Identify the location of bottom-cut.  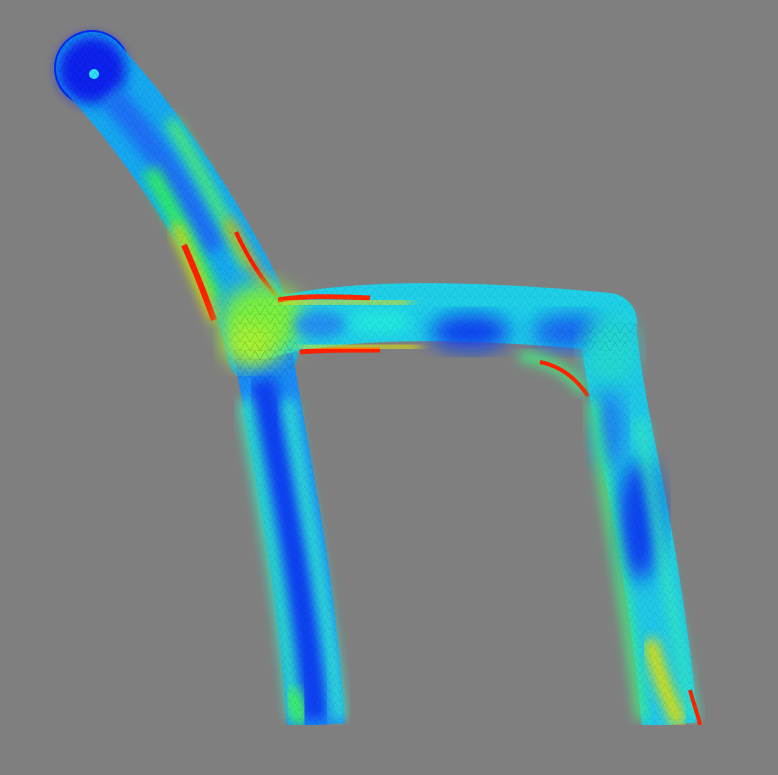
(389, 750).